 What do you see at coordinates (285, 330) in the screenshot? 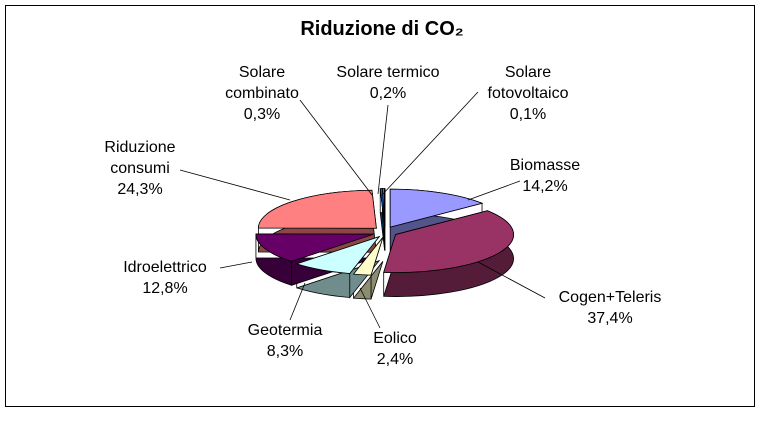
I see `category-name: Geotermia` at bounding box center [285, 330].